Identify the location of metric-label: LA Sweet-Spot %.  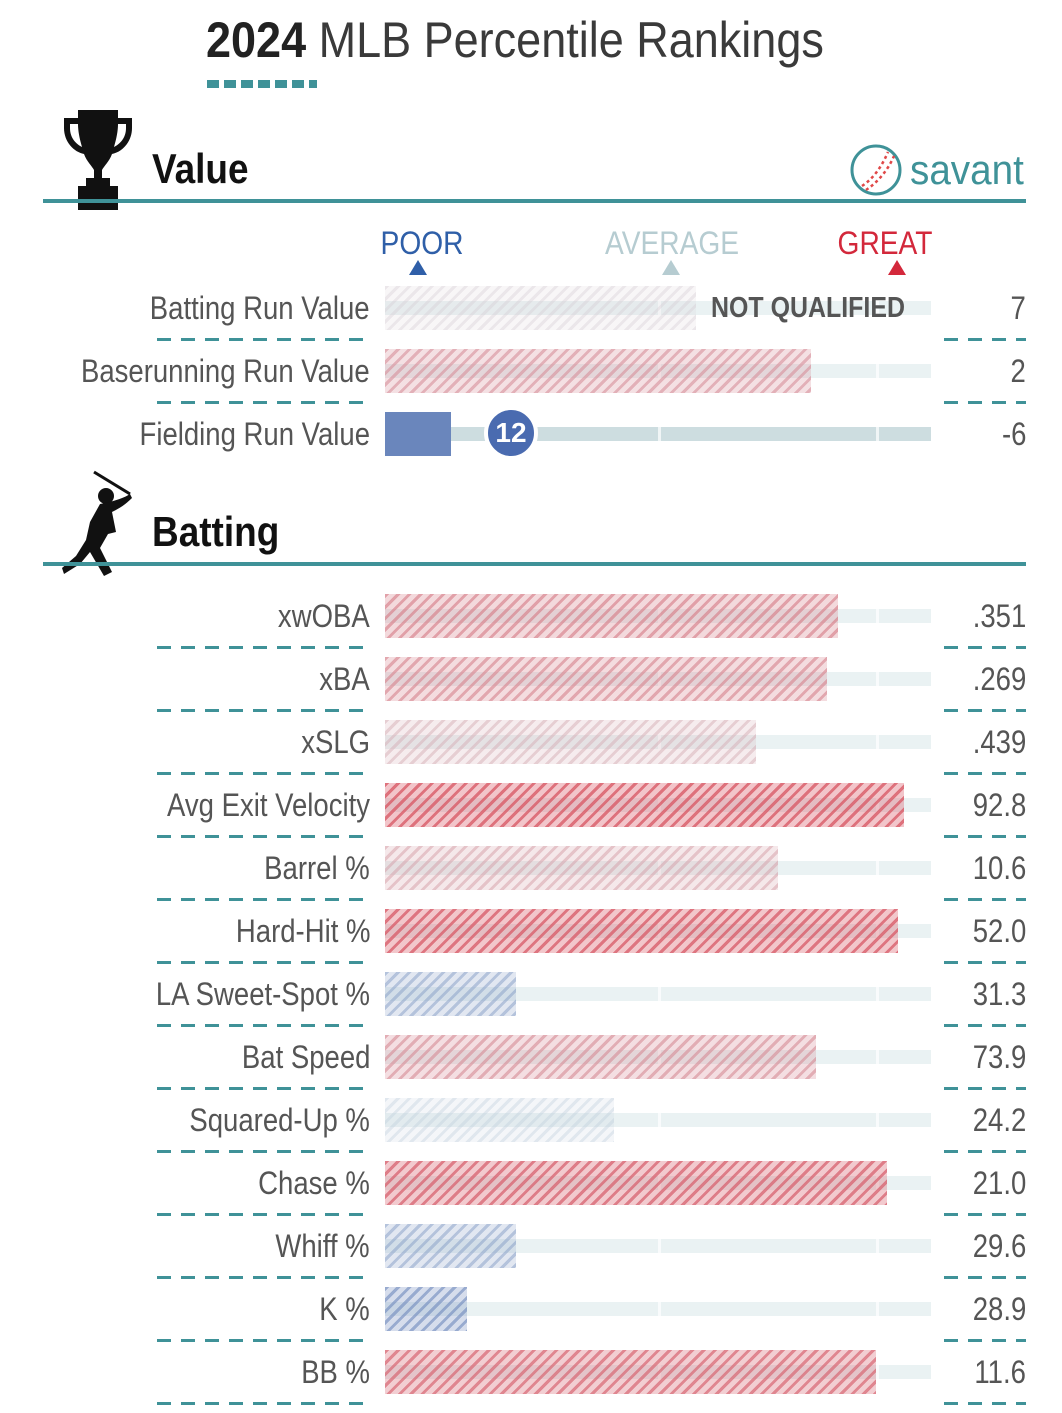
(262, 994).